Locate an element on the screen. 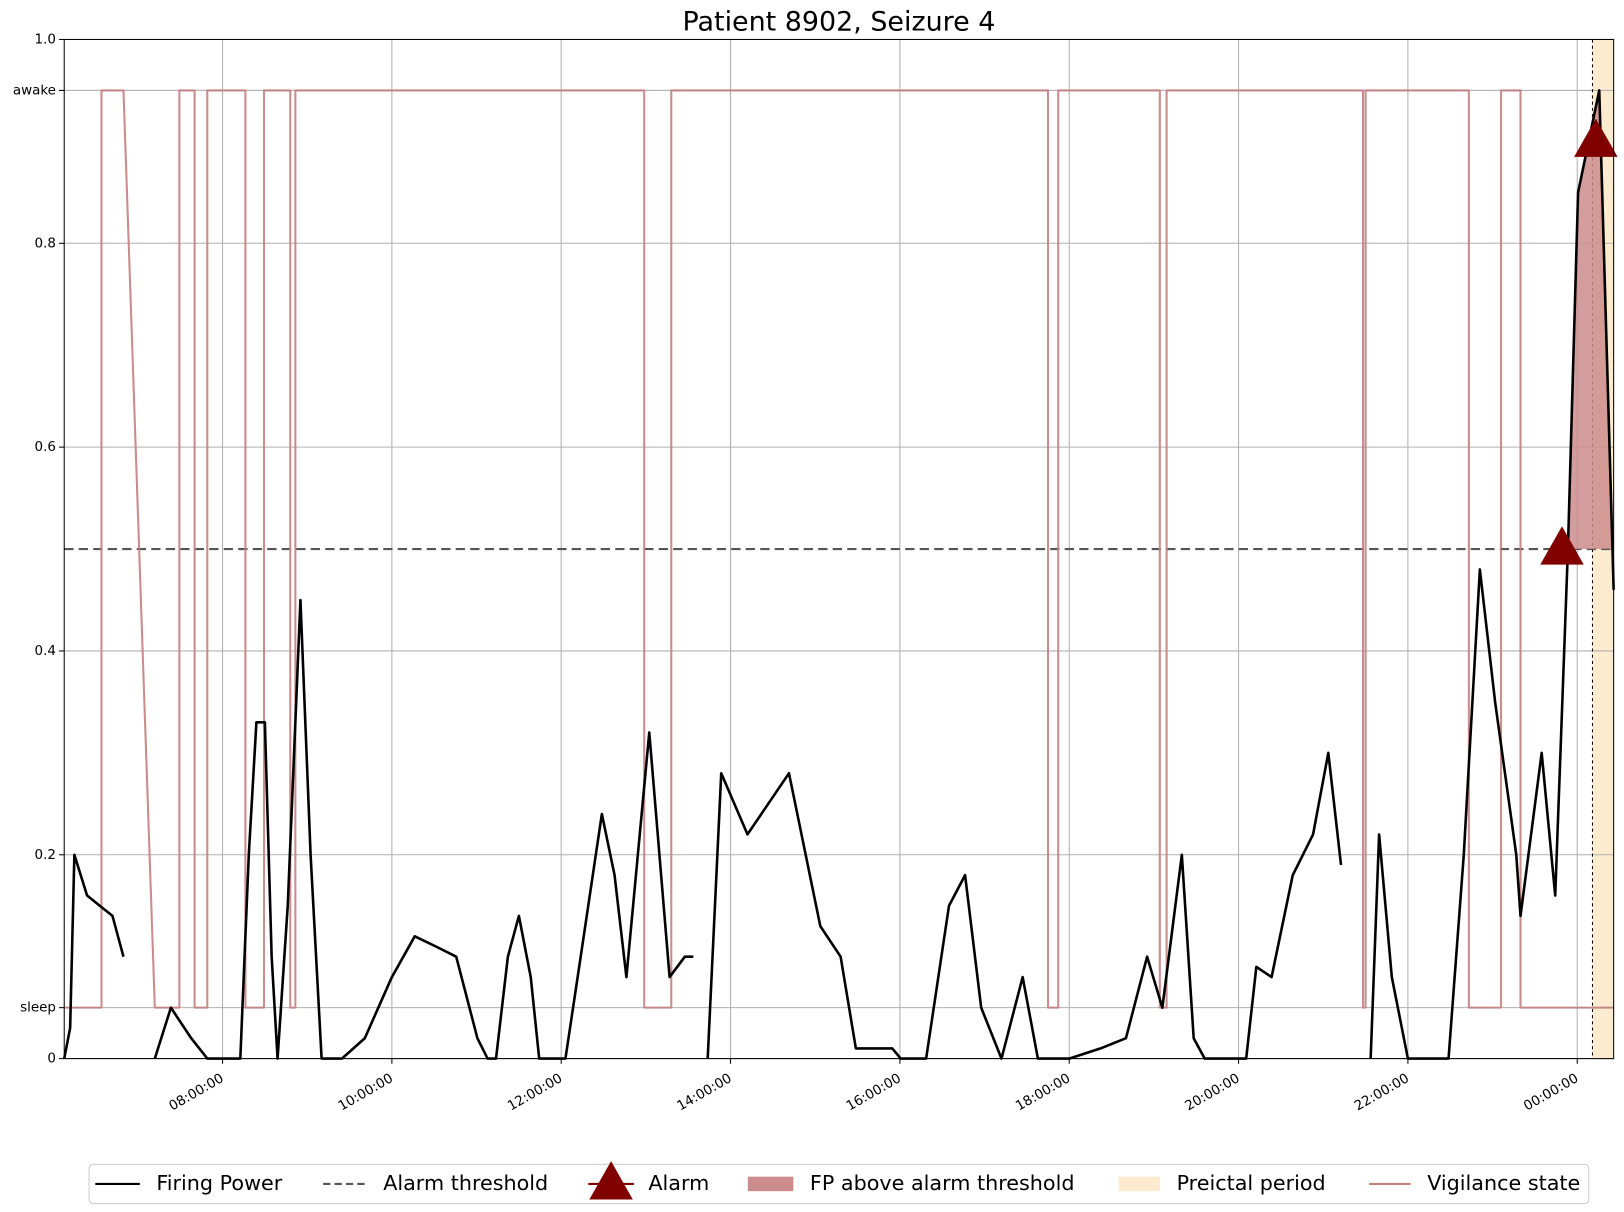 The width and height of the screenshot is (1624, 1212). y-tick-label: 0.6 is located at coordinates (45, 447).